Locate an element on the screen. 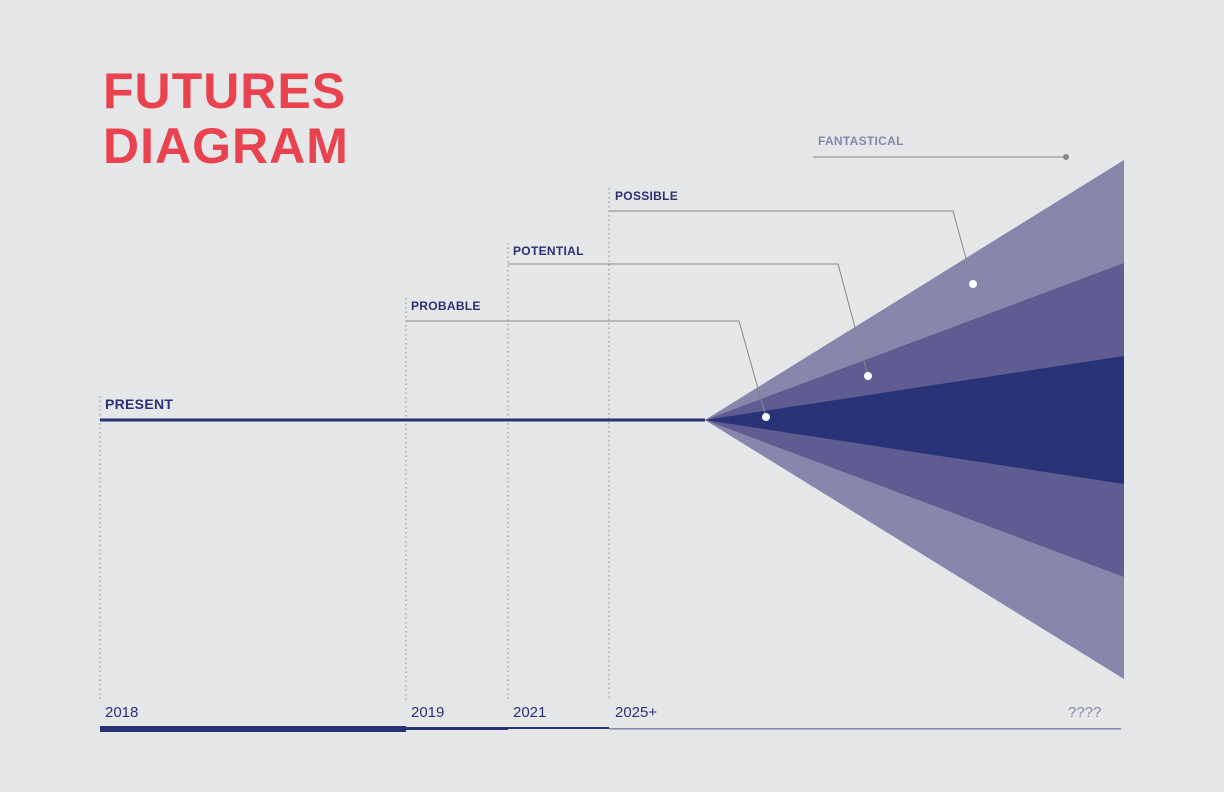 The width and height of the screenshot is (1224, 792). label-probable: PROBABLE is located at coordinates (446, 306).